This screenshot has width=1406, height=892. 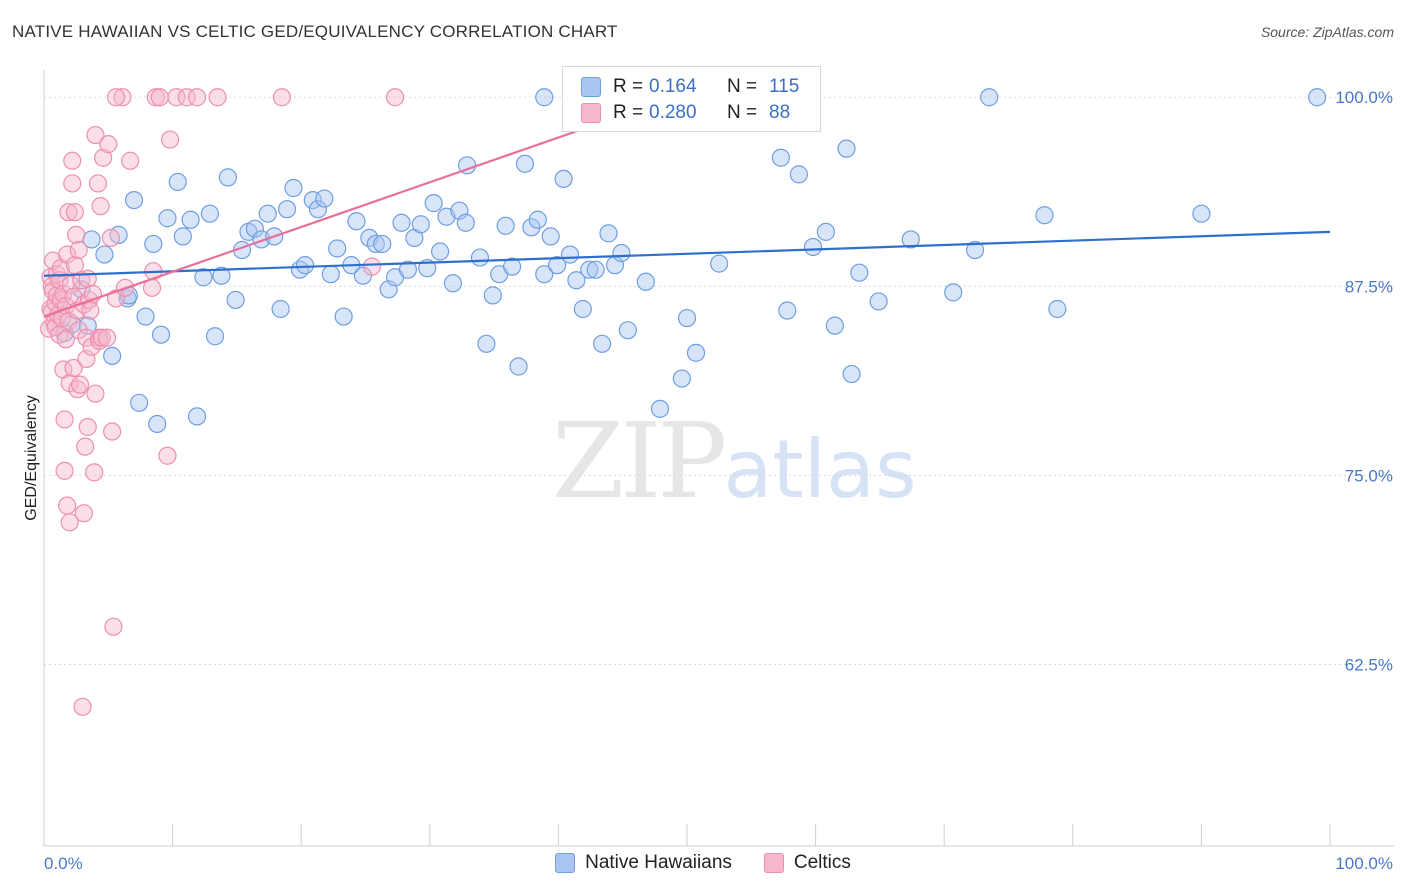 I want to click on legend-item-native-hawaiians: Native Hawaiians, so click(x=643, y=863).